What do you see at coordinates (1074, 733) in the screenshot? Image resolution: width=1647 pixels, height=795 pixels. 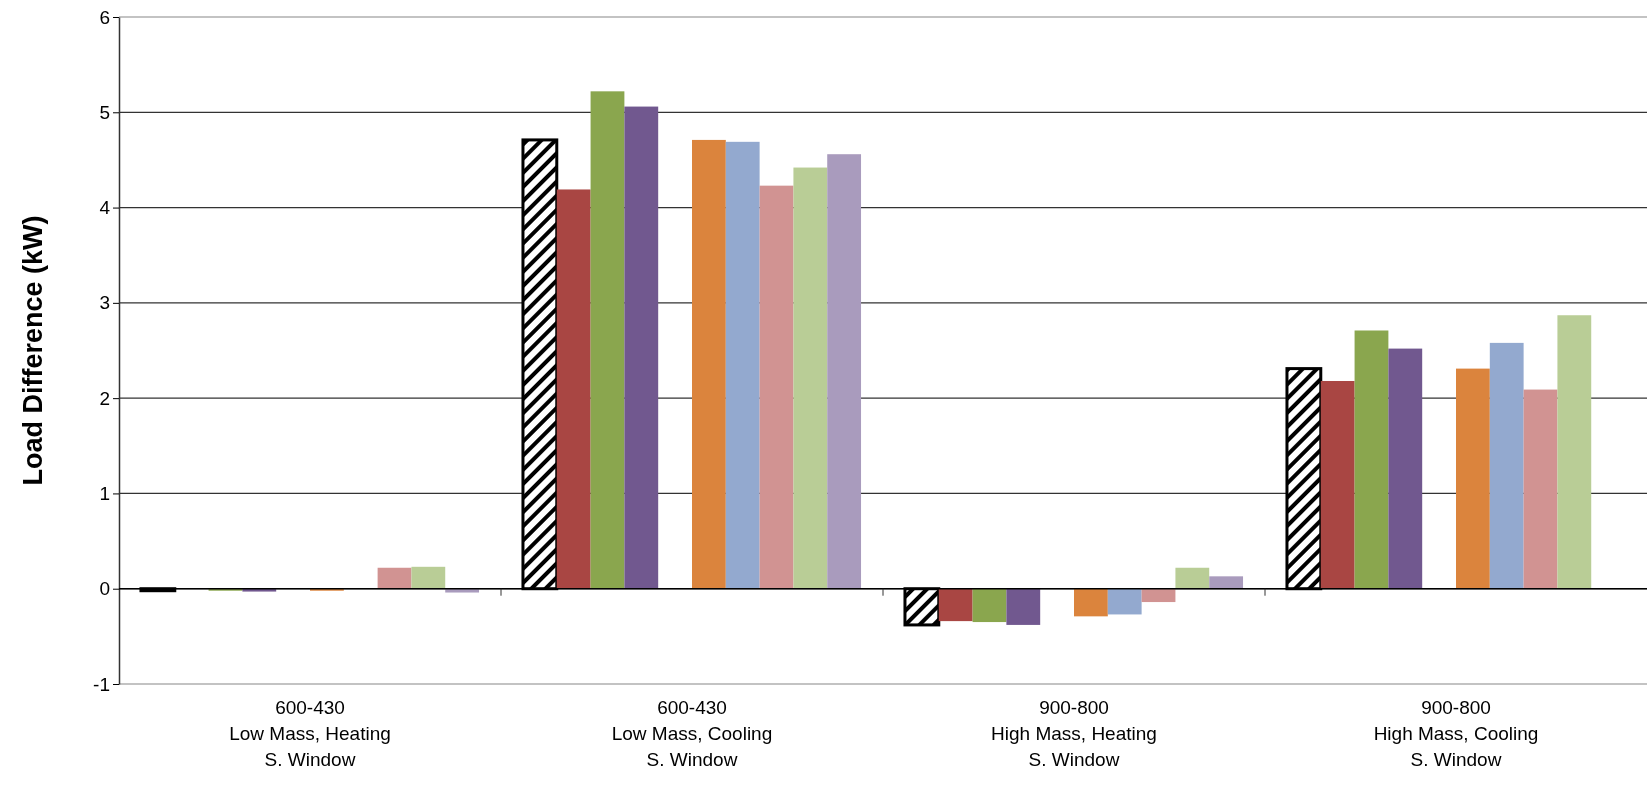 I see `x-tick-label: 900-800 High Mass, Heating S. Window` at bounding box center [1074, 733].